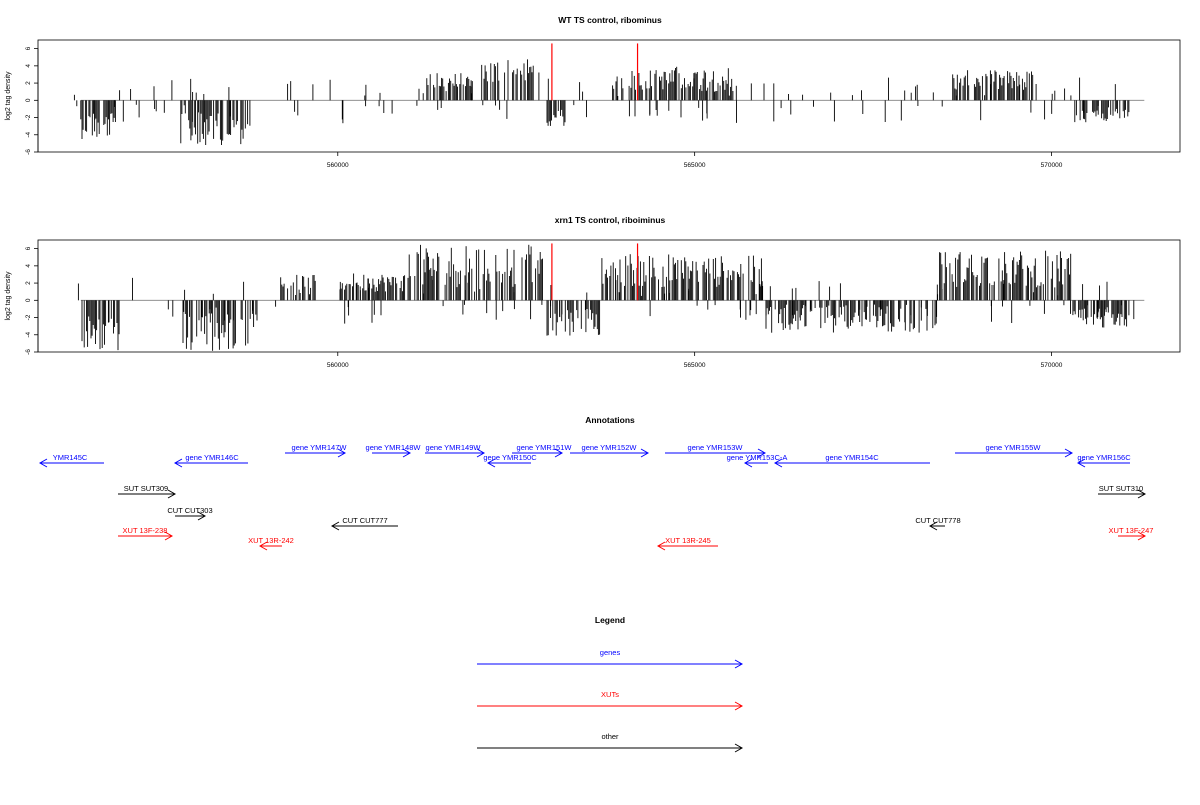 The height and width of the screenshot is (805, 1200). What do you see at coordinates (364, 520) in the screenshot?
I see `annotation-label: CUT CUT777` at bounding box center [364, 520].